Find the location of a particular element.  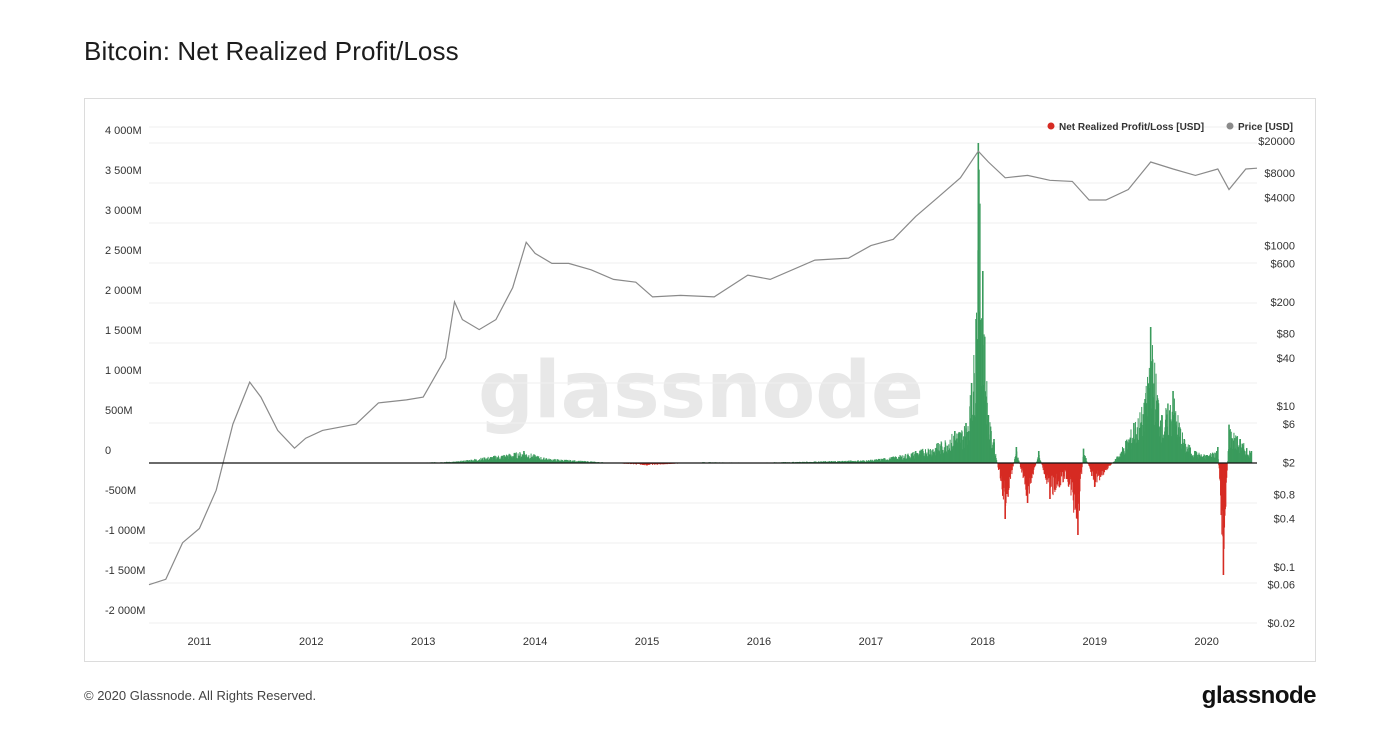

x-tick-label: 2014 is located at coordinates (535, 642).